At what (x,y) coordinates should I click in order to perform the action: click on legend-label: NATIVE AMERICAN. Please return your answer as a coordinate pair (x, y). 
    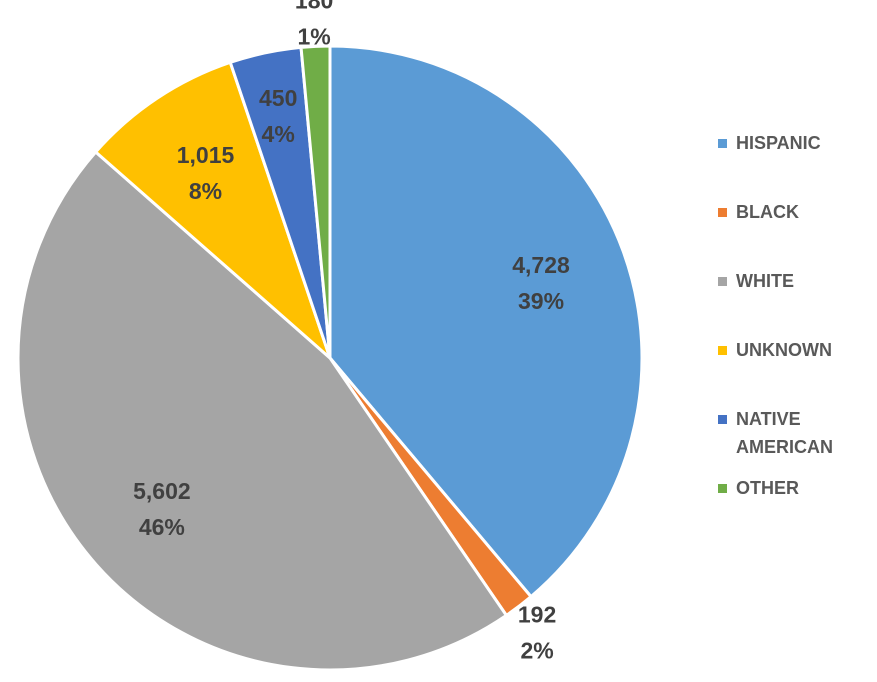
    Looking at the image, I should click on (784, 433).